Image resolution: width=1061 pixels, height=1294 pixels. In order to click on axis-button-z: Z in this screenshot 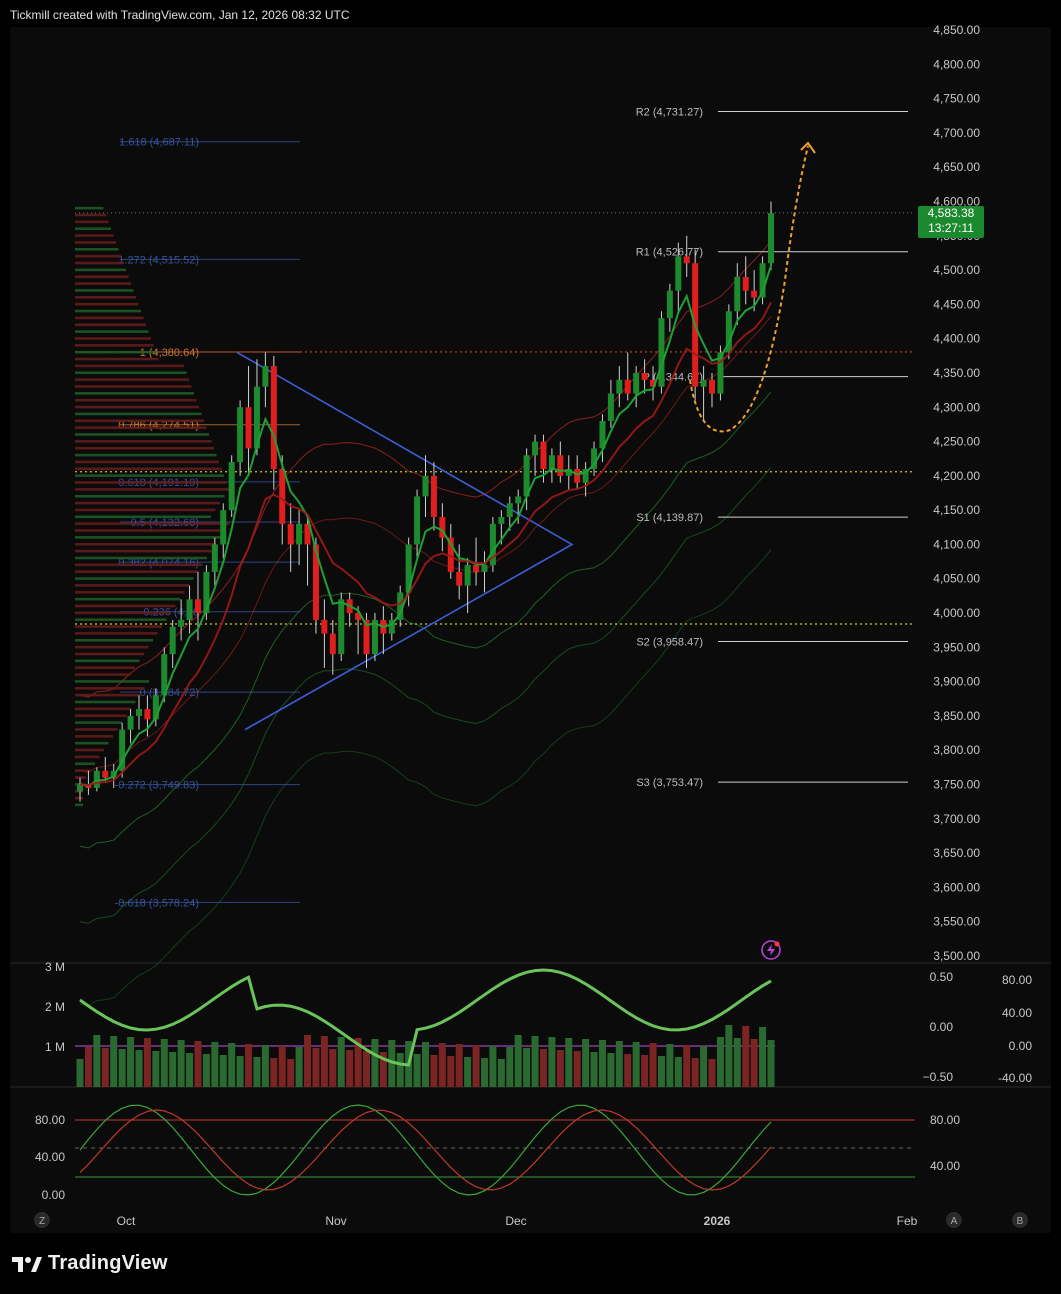, I will do `click(42, 1220)`.